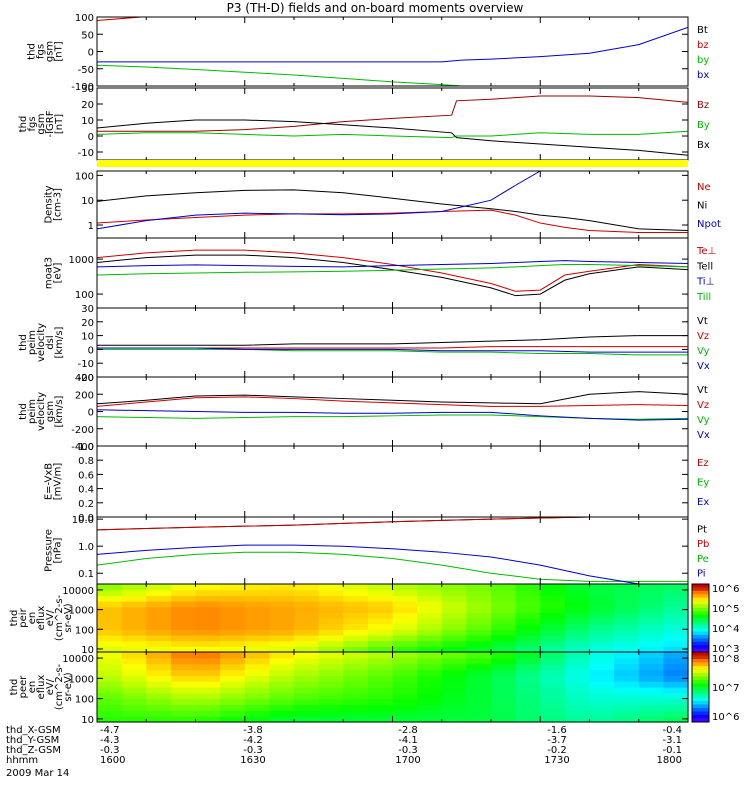 This screenshot has height=800, width=750. What do you see at coordinates (703, 405) in the screenshot?
I see `legend-vz: Vz` at bounding box center [703, 405].